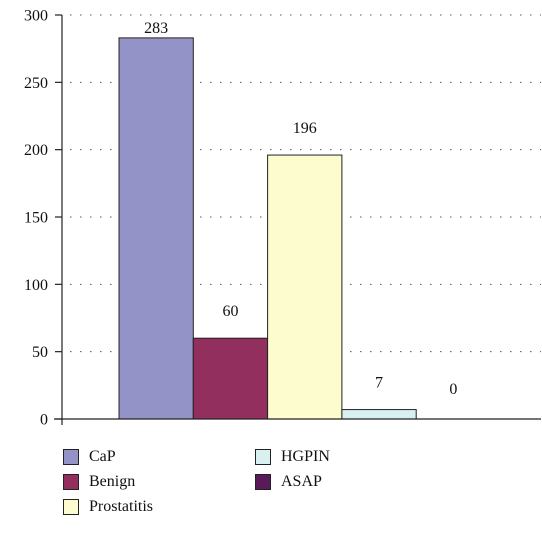  I want to click on legend-item-cap: CaP, so click(89, 457).